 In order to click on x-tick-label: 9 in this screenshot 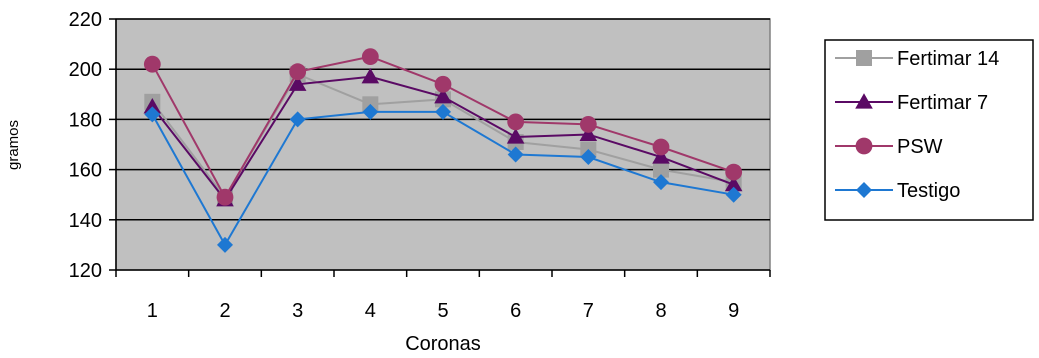, I will do `click(733, 311)`.